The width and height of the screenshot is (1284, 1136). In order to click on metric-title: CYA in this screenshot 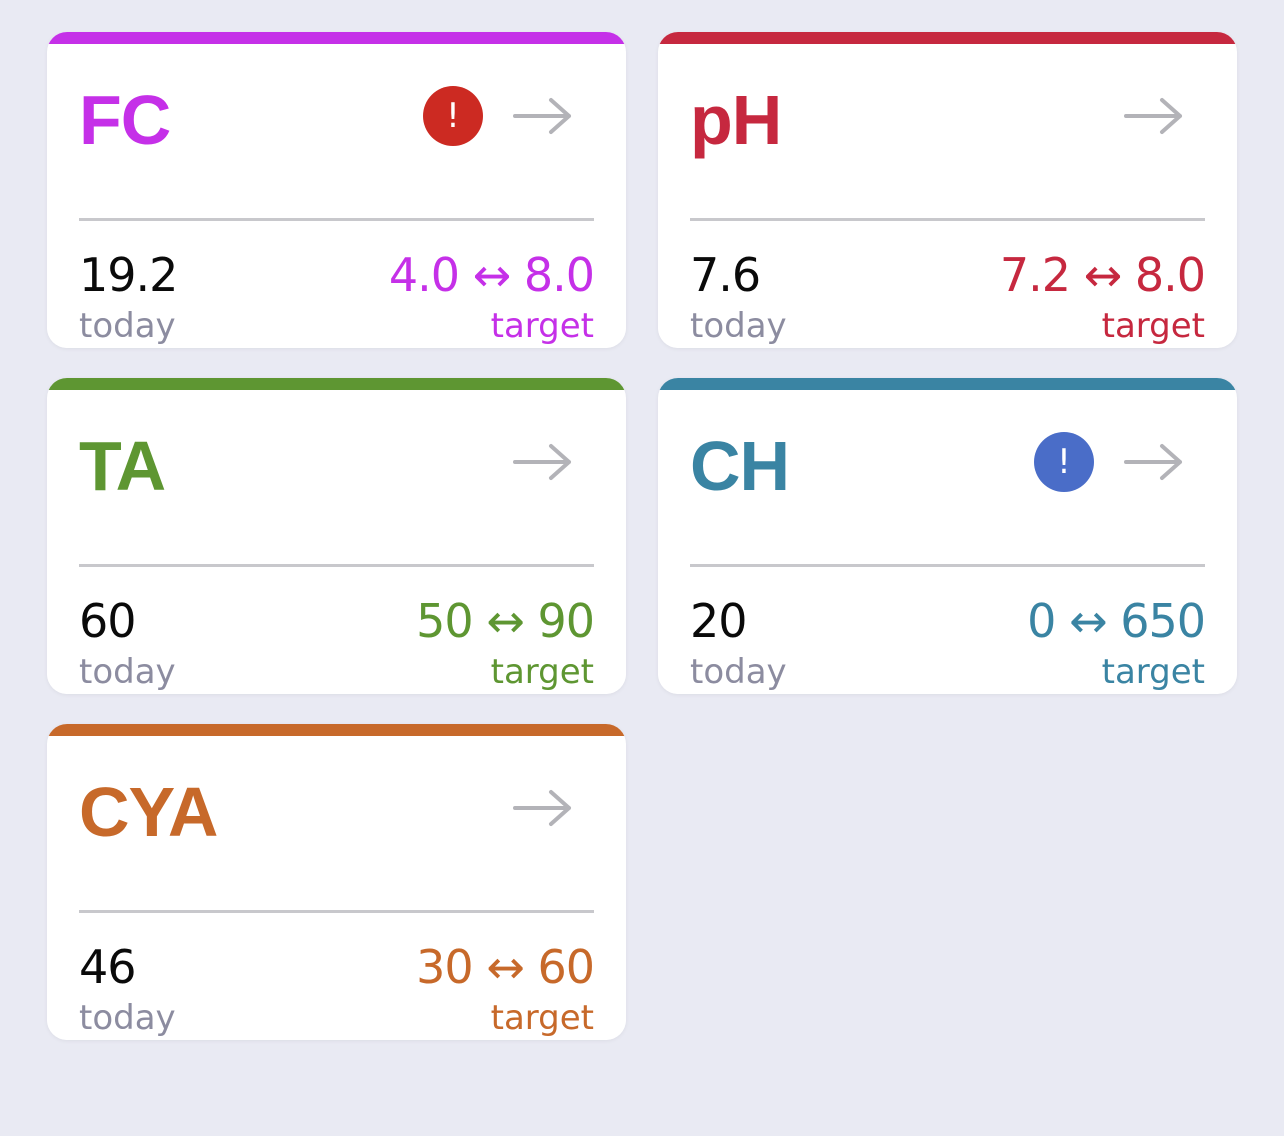, I will do `click(148, 812)`.